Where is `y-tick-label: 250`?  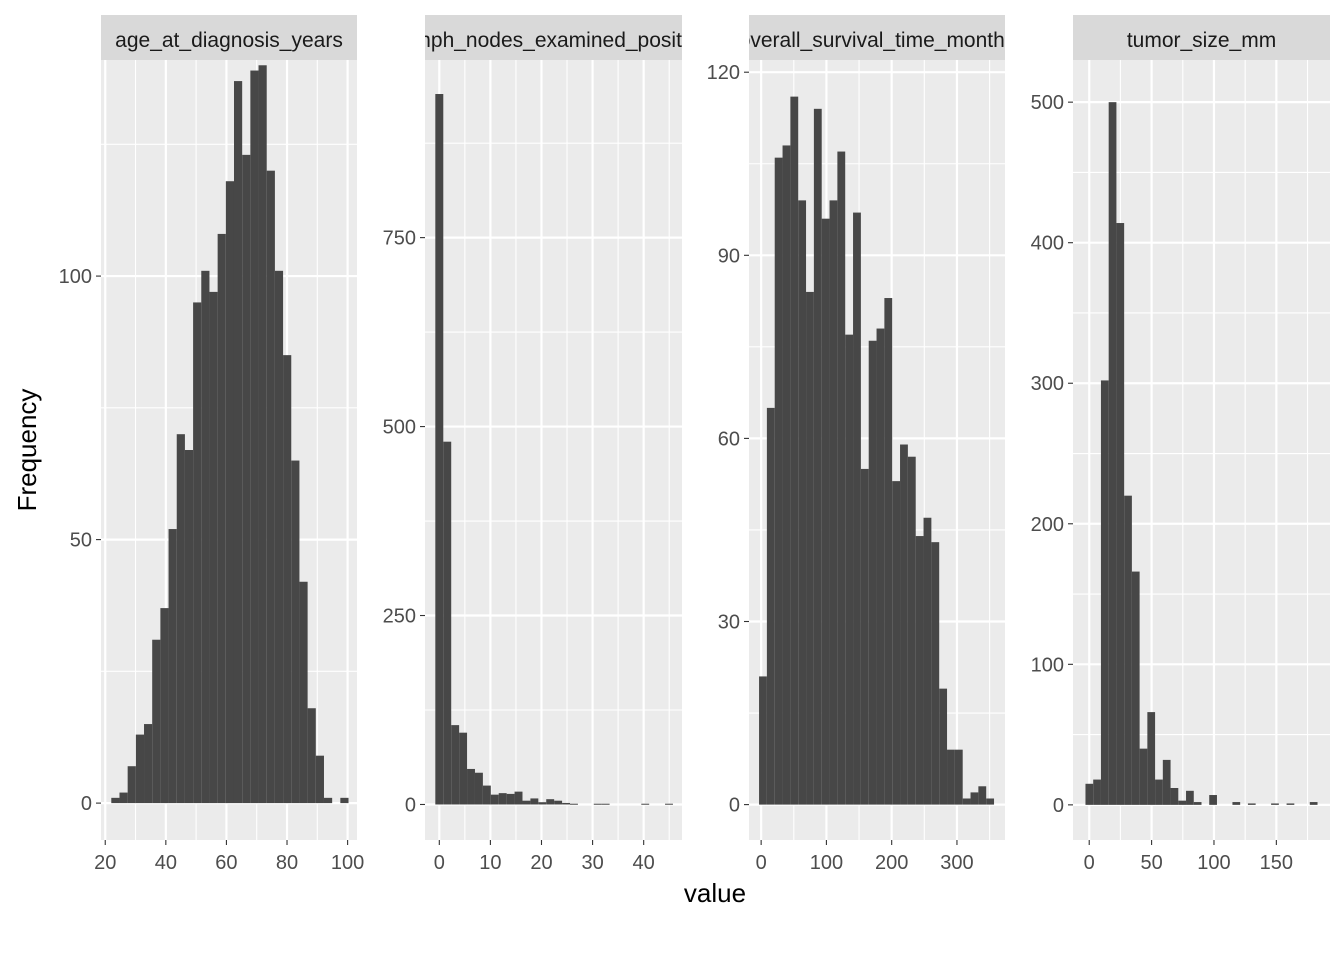 y-tick-label: 250 is located at coordinates (399, 617).